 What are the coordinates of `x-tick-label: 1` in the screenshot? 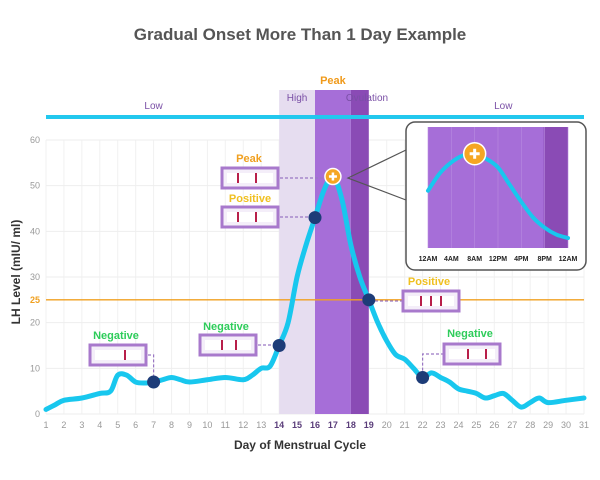 It's located at (45, 425).